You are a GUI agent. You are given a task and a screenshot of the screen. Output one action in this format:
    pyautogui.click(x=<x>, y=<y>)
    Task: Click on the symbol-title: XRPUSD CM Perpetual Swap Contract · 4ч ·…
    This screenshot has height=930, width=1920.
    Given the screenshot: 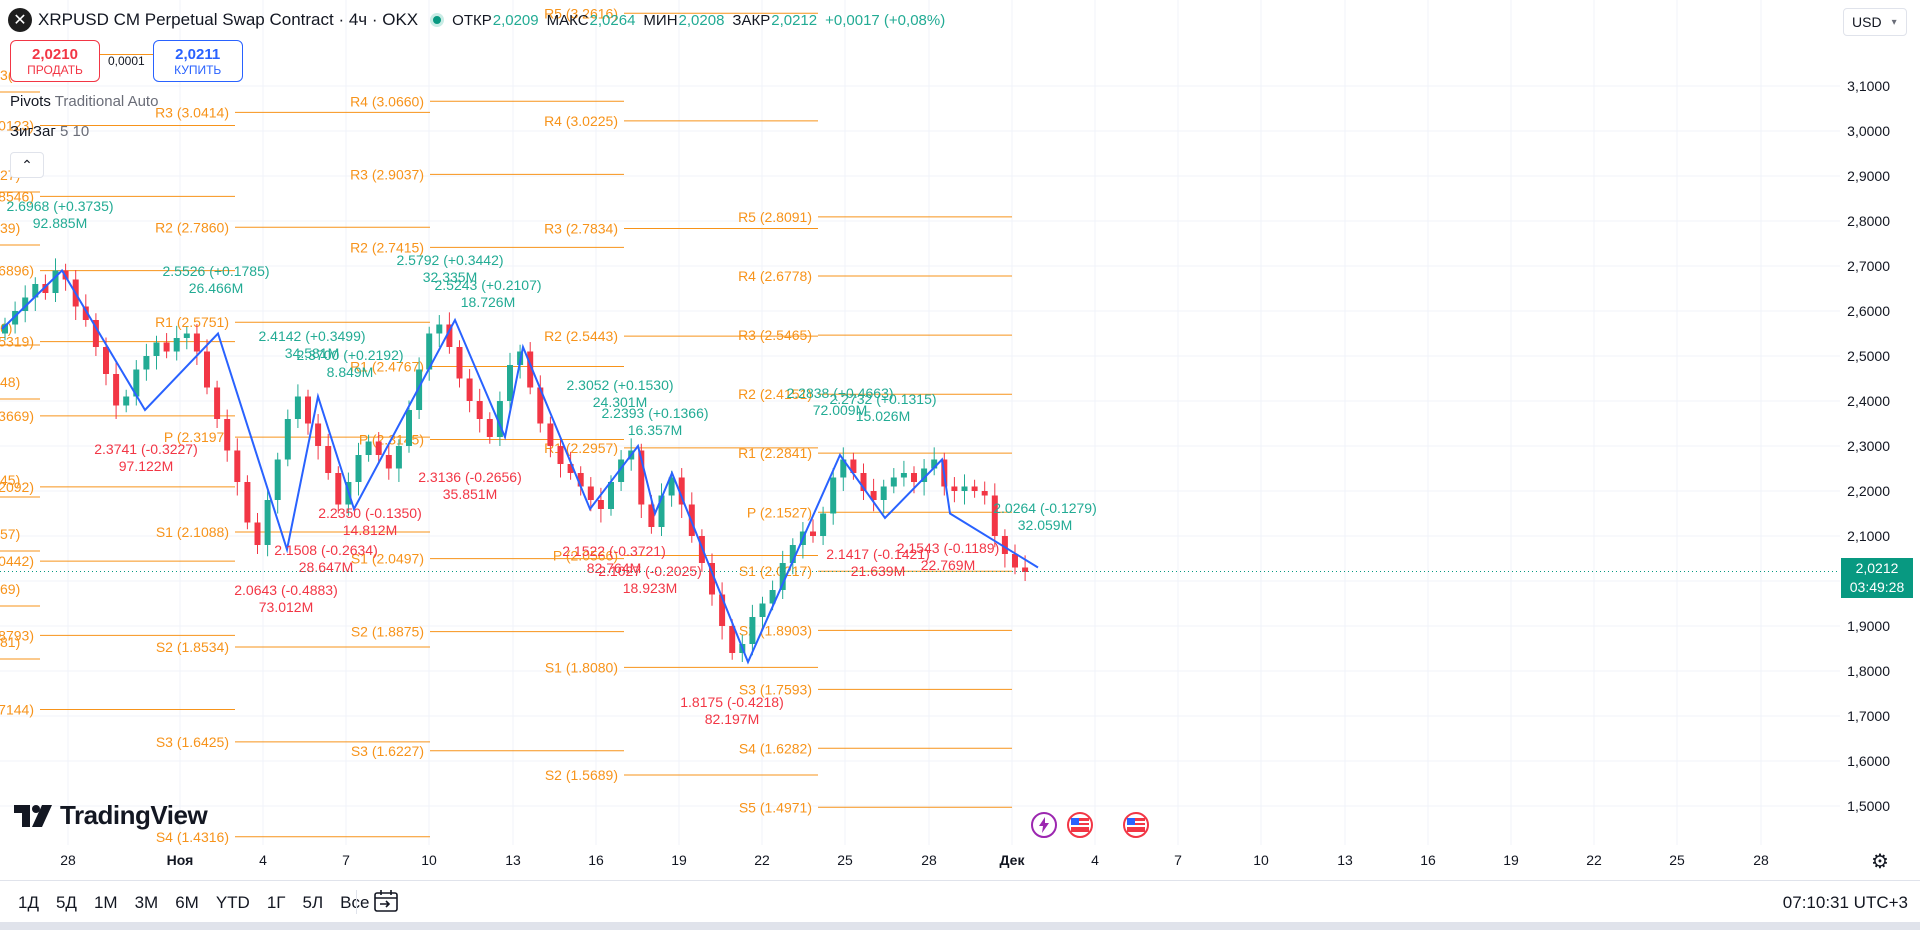 What is the action you would take?
    pyautogui.click(x=228, y=19)
    